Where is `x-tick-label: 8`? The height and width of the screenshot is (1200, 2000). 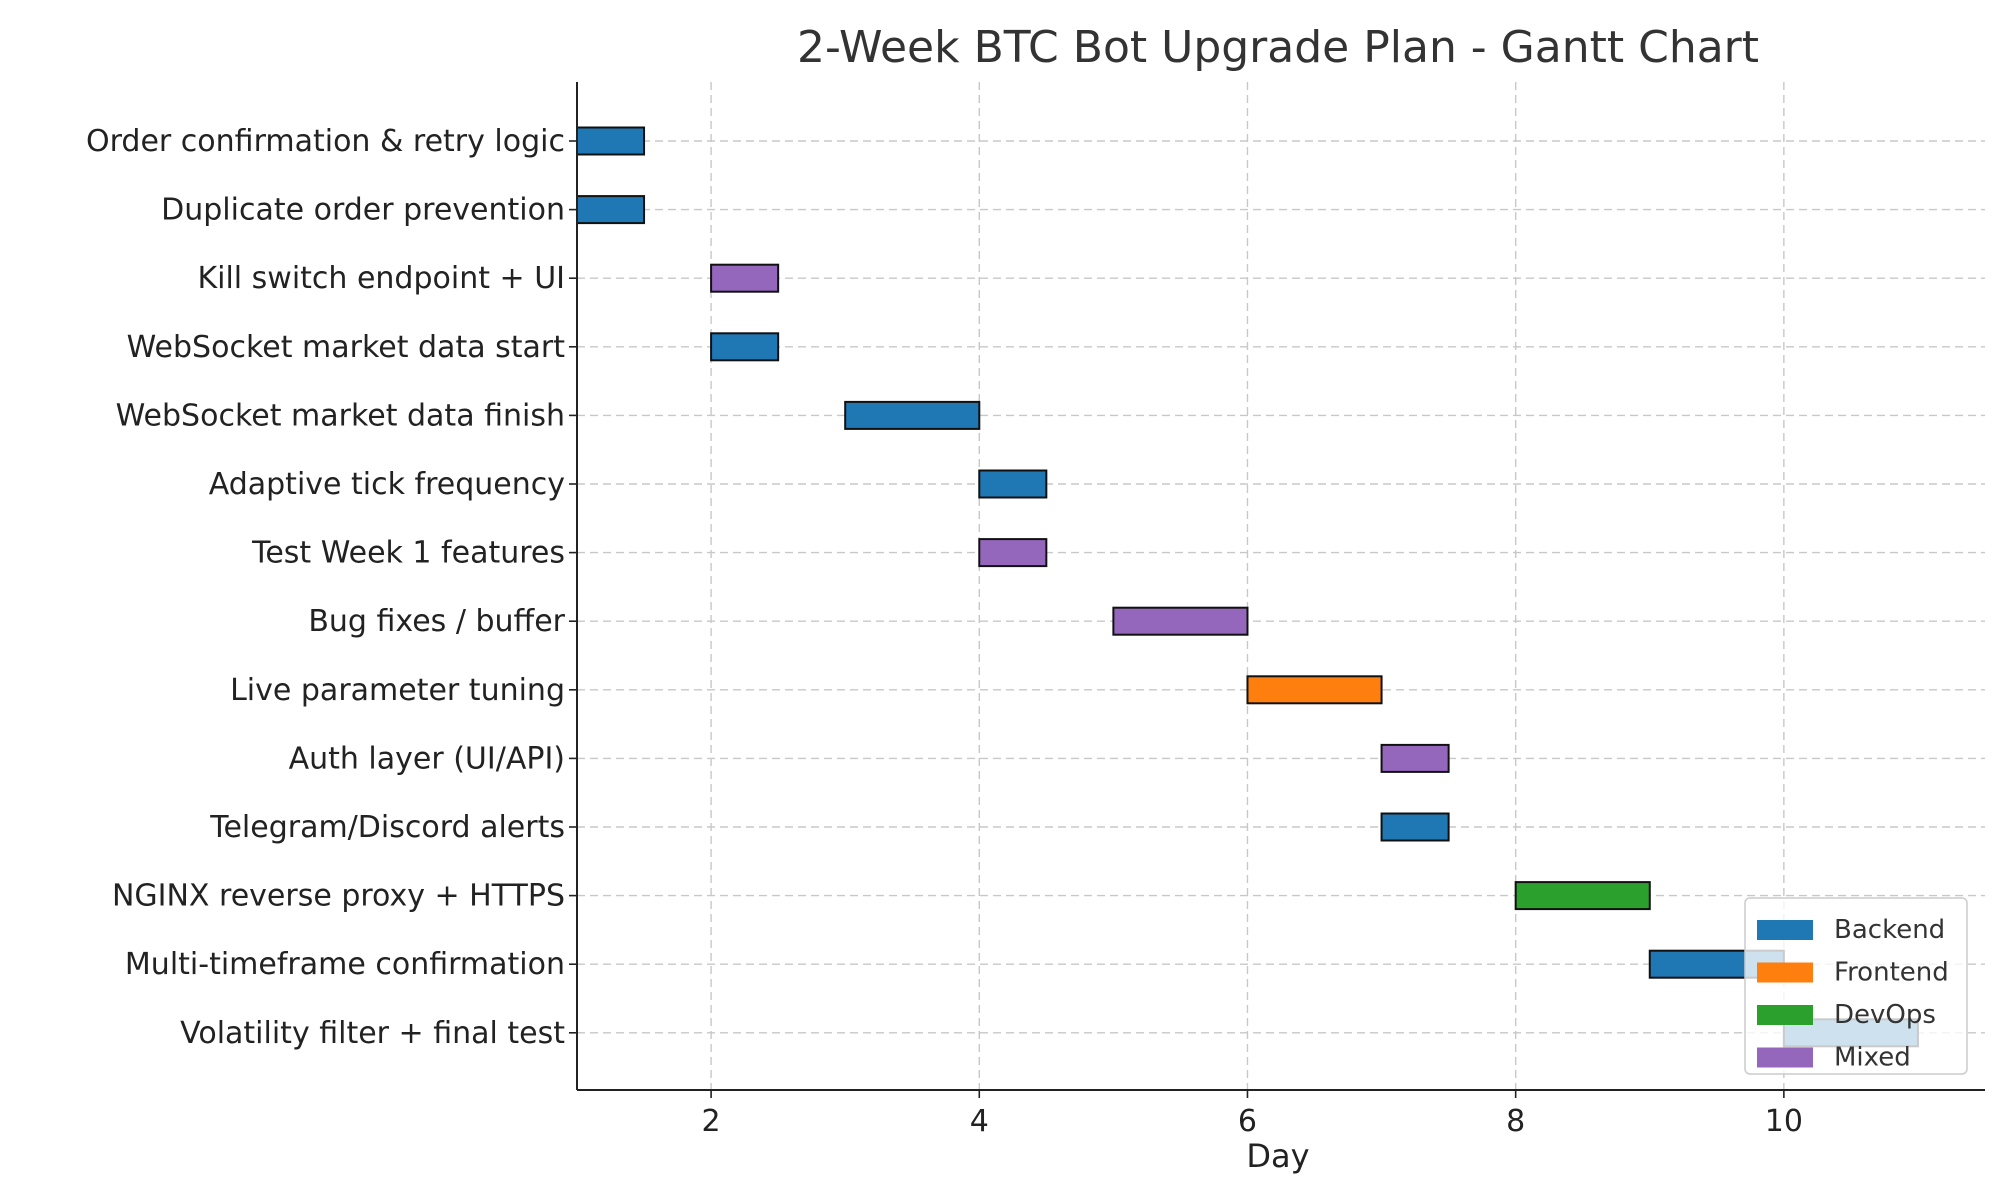 x-tick-label: 8 is located at coordinates (1515, 1121).